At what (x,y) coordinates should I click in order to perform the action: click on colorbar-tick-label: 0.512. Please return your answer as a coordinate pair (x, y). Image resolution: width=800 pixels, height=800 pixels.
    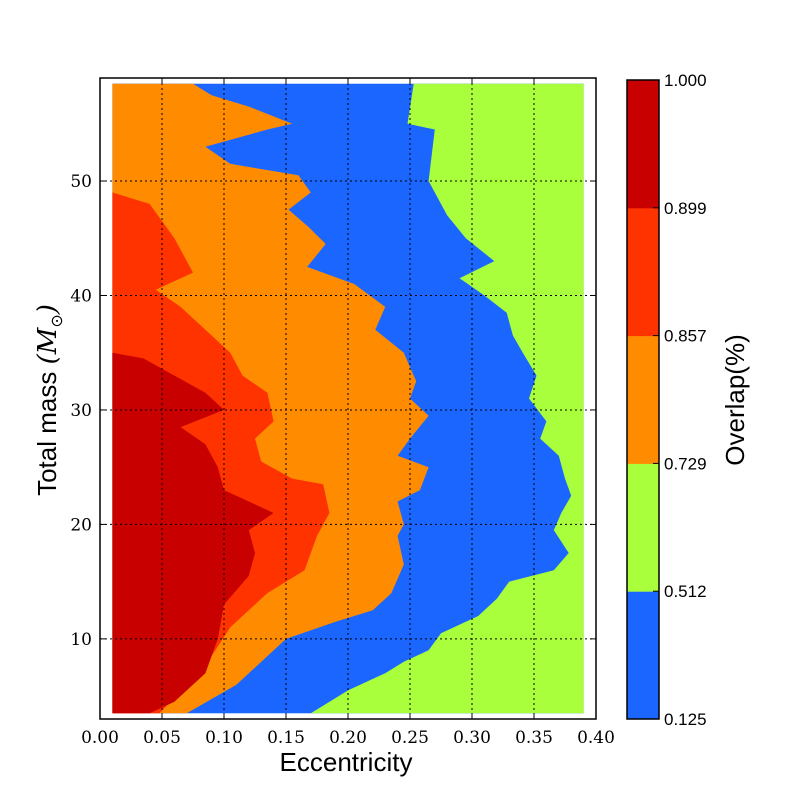
    Looking at the image, I should click on (685, 591).